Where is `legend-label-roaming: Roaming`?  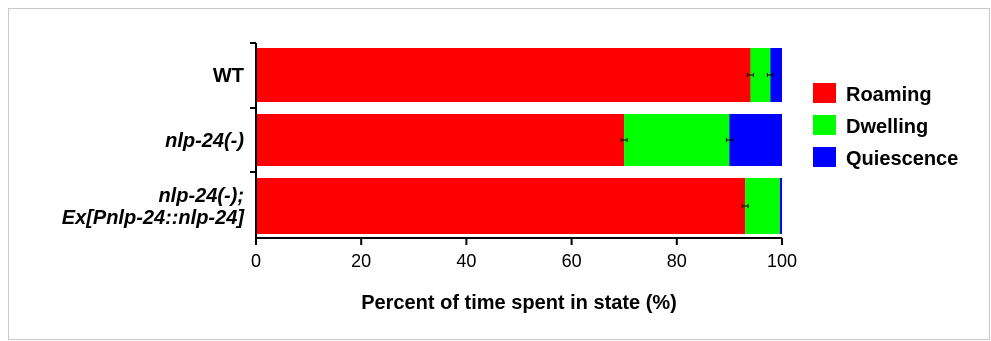
legend-label-roaming: Roaming is located at coordinates (889, 95).